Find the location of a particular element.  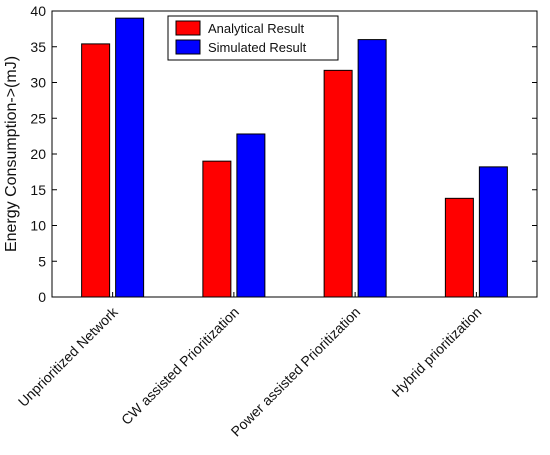

x-tick-label: Unprioritized Network is located at coordinates (68, 356).